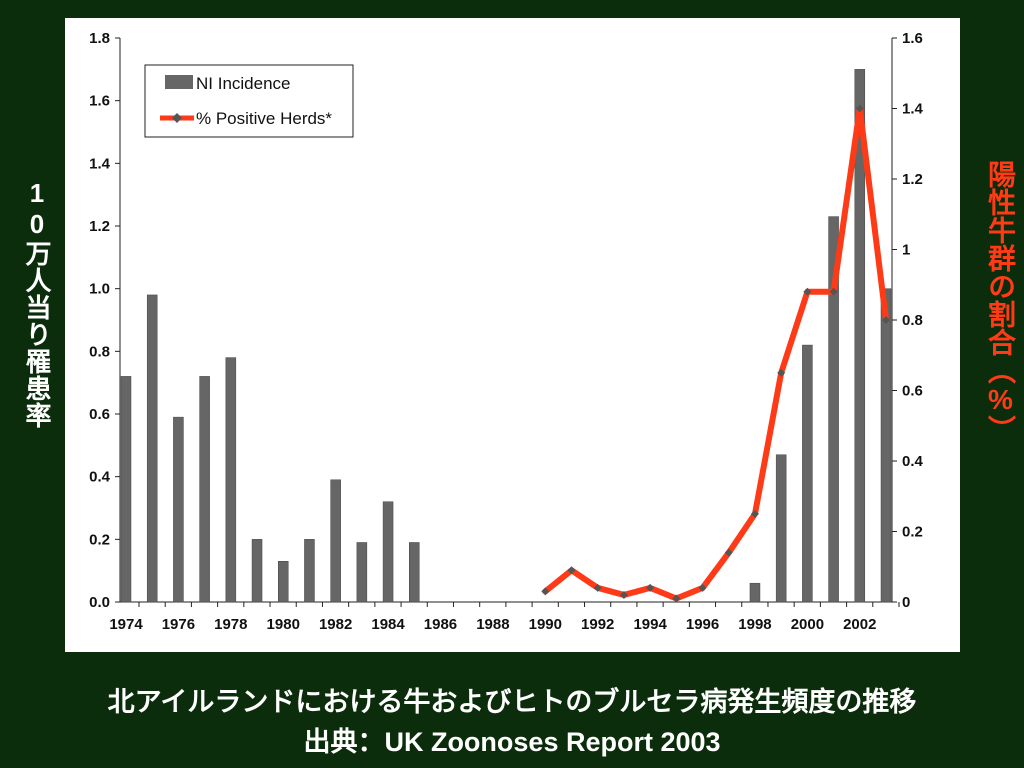 The height and width of the screenshot is (768, 1024). What do you see at coordinates (912, 532) in the screenshot?
I see `right-tick-label: 0.2` at bounding box center [912, 532].